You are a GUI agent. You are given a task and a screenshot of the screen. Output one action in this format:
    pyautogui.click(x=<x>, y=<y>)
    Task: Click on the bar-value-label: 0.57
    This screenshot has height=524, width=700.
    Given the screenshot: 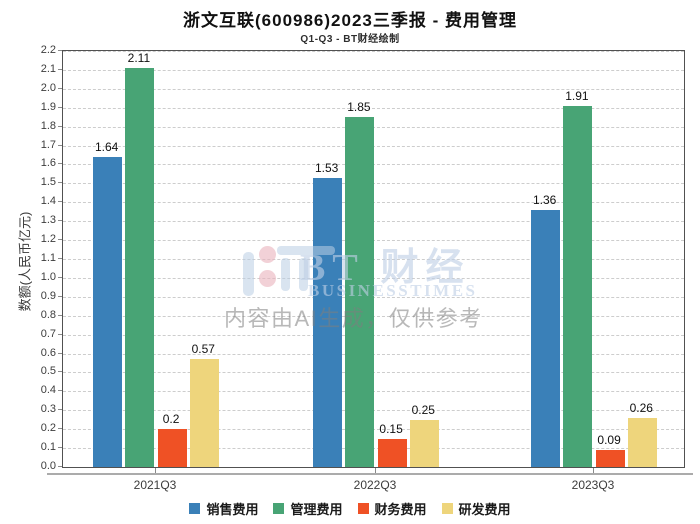 What is the action you would take?
    pyautogui.click(x=203, y=349)
    